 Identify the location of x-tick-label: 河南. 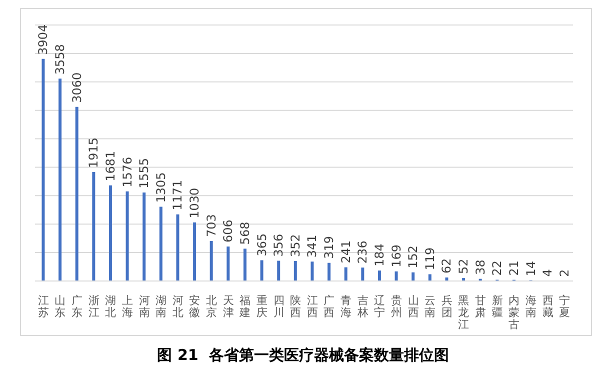
(144, 306).